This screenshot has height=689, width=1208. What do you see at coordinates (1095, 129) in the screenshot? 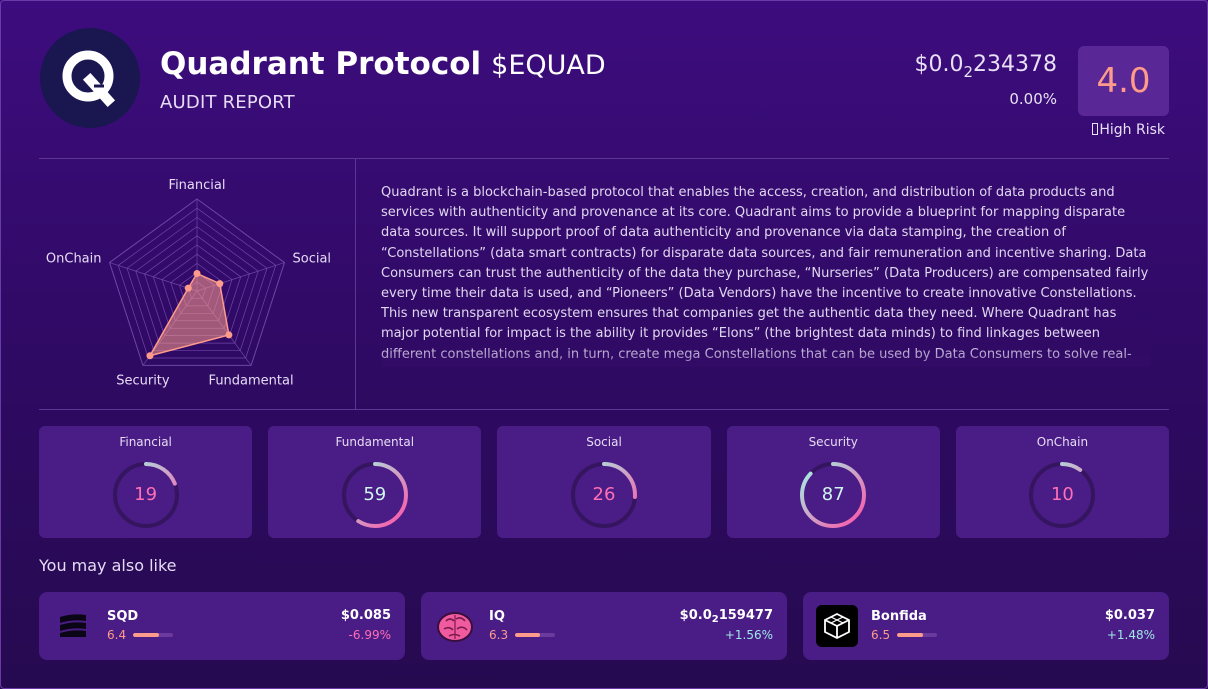
I see `warning-icon` at bounding box center [1095, 129].